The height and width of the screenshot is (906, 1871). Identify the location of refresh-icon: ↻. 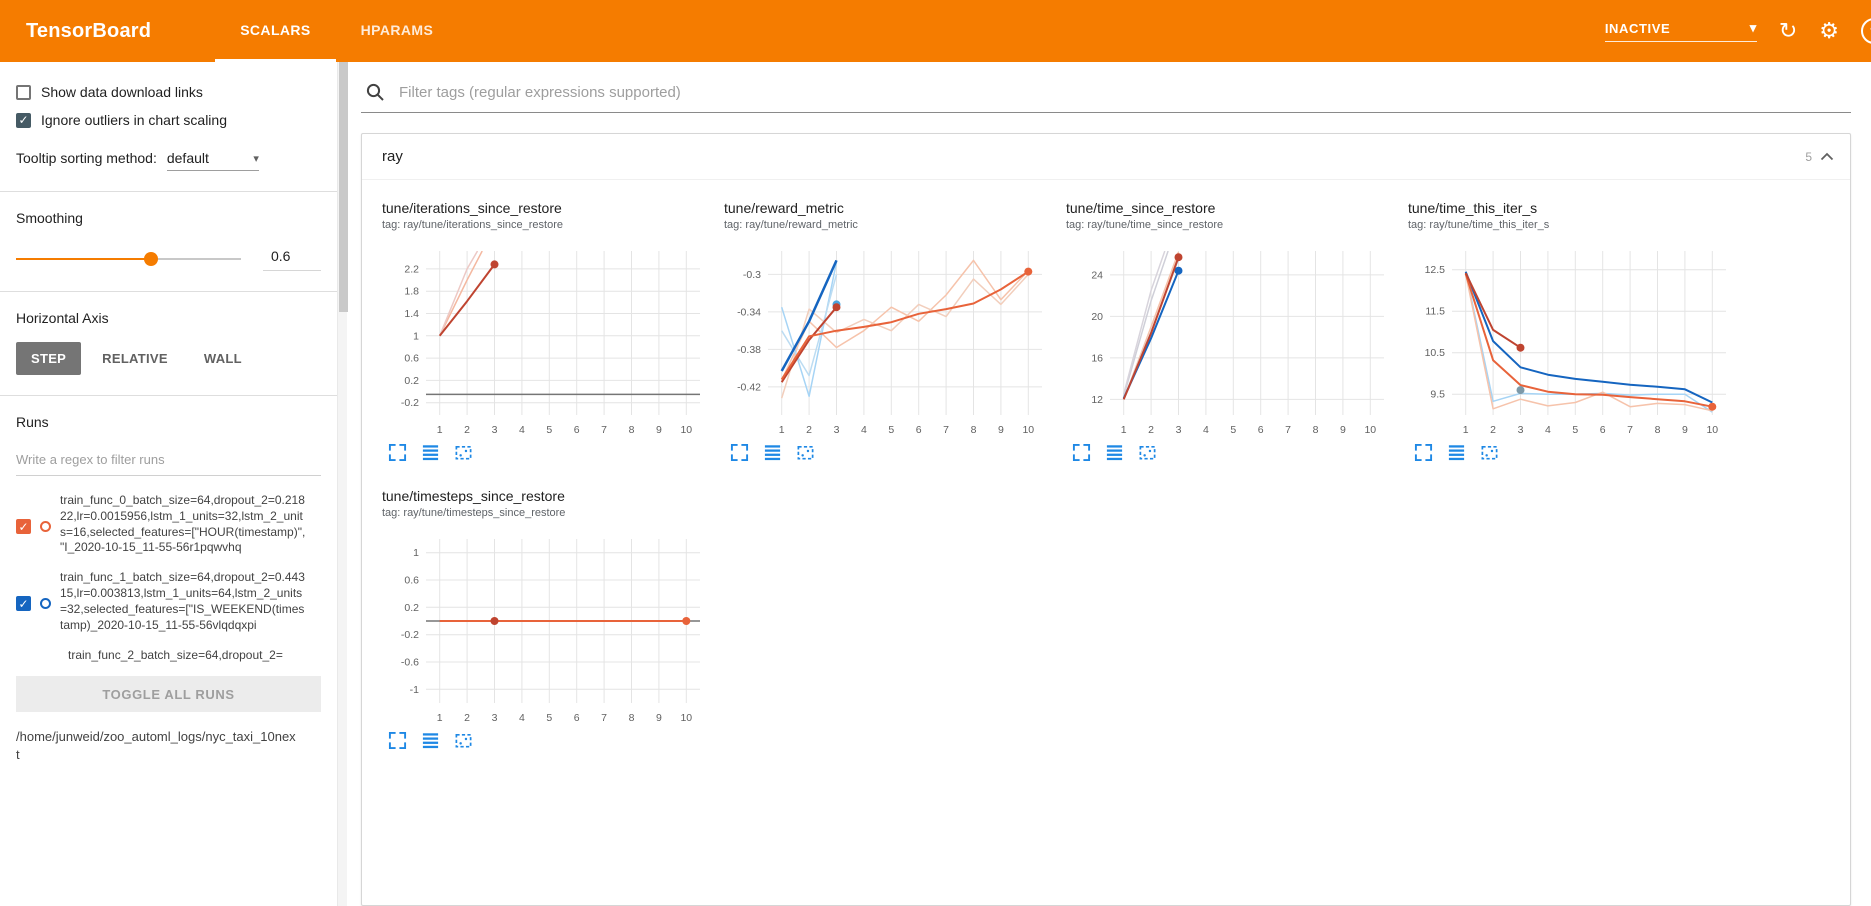
(1788, 30).